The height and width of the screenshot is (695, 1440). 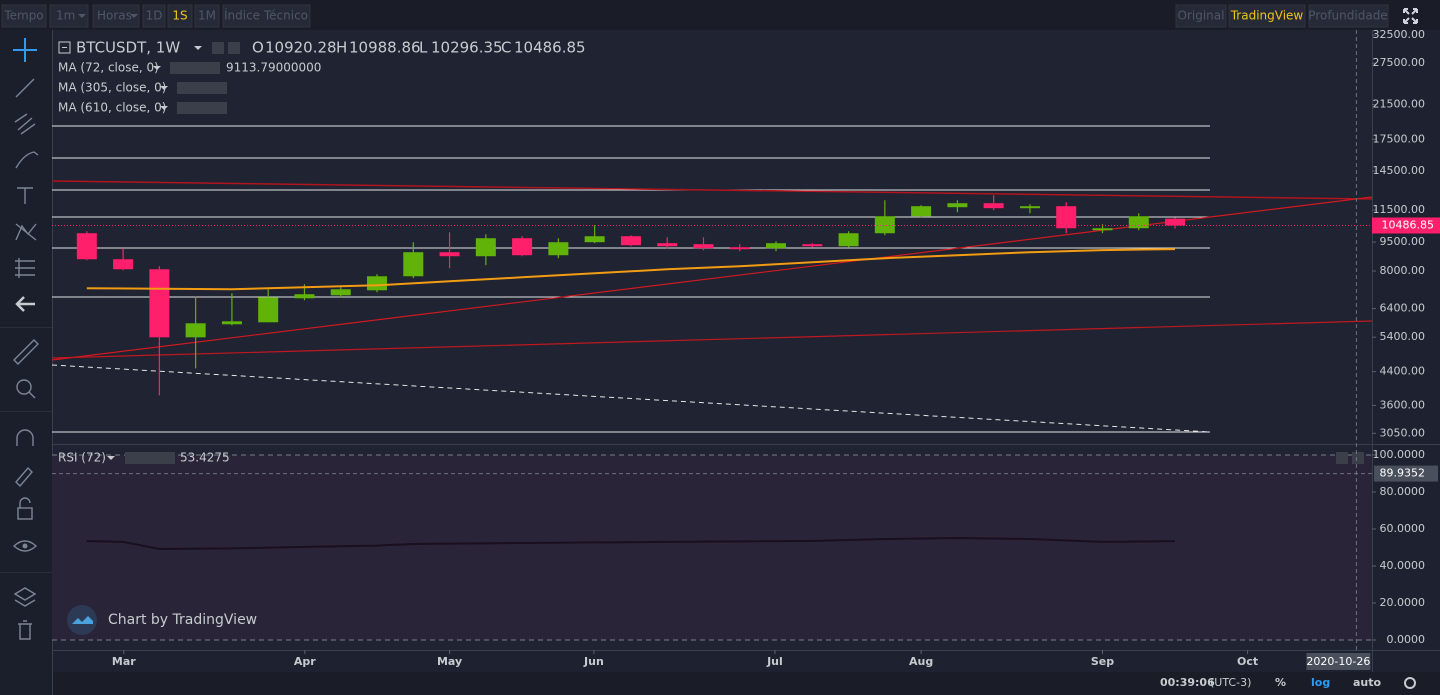 I want to click on ohlc-value: 10920.28, so click(x=301, y=48).